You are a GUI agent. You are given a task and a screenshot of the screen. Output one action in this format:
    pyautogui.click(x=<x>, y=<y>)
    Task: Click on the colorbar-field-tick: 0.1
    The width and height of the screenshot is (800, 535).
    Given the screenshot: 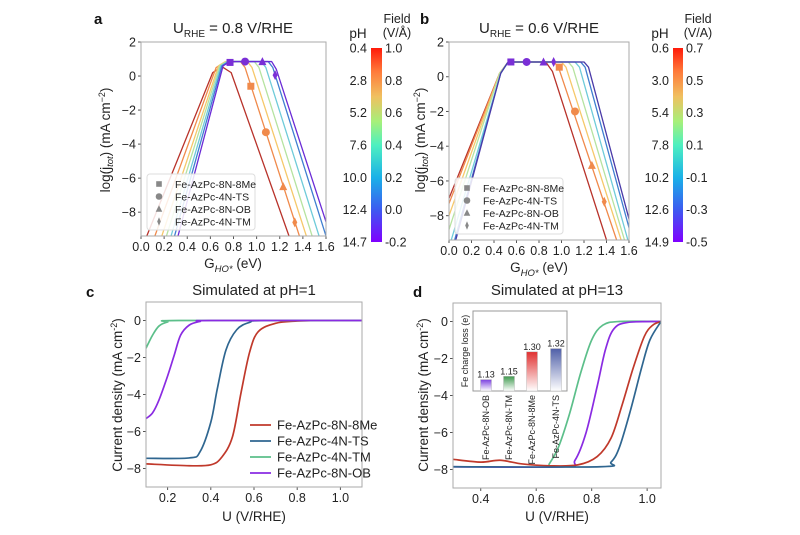 What is the action you would take?
    pyautogui.click(x=694, y=146)
    